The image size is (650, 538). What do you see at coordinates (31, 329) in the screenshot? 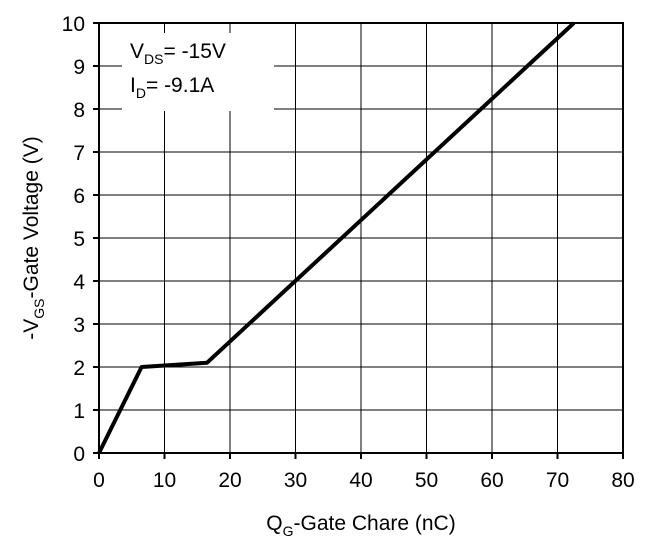
I see `y-axis-title-pre: -V` at bounding box center [31, 329].